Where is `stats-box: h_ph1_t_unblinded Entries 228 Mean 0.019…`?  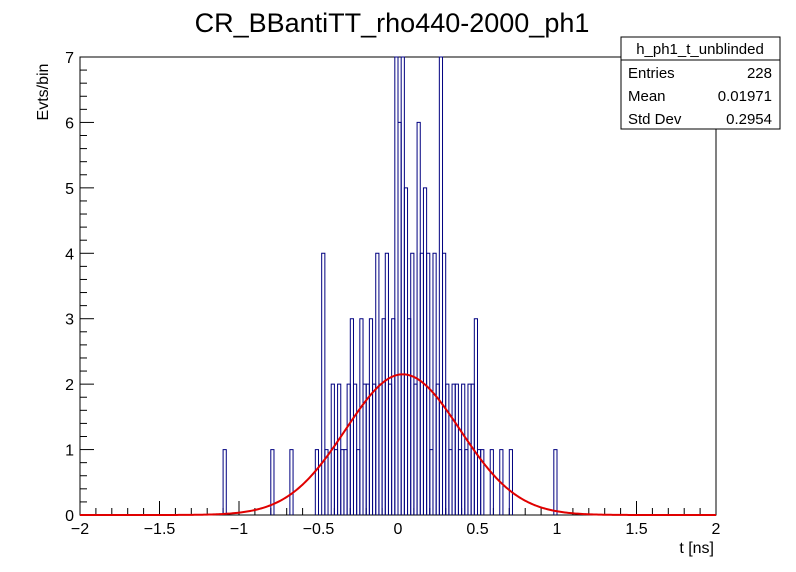 stats-box: h_ph1_t_unblinded Entries 228 Mean 0.019… is located at coordinates (700, 83).